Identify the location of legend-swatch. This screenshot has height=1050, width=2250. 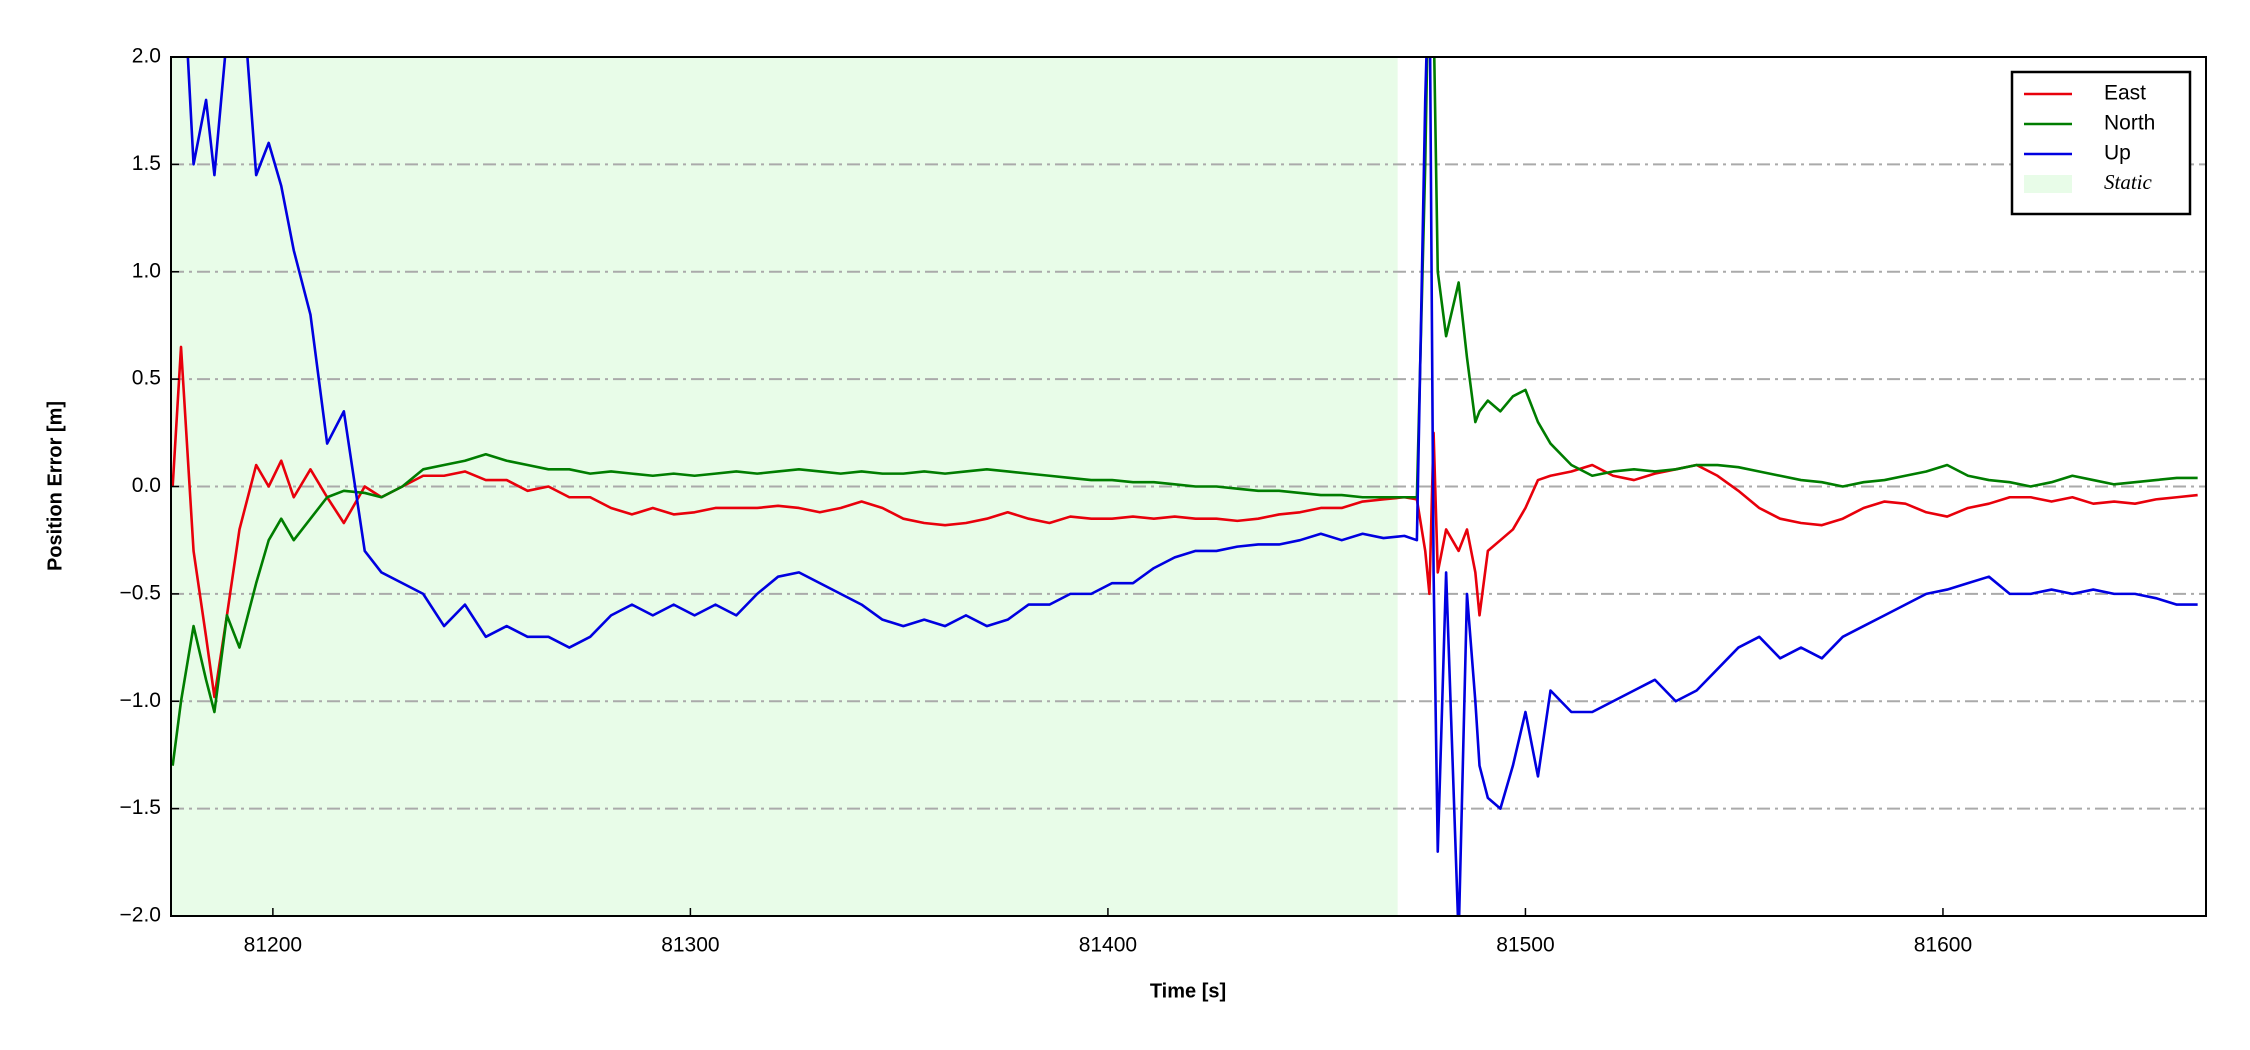
(2048, 184).